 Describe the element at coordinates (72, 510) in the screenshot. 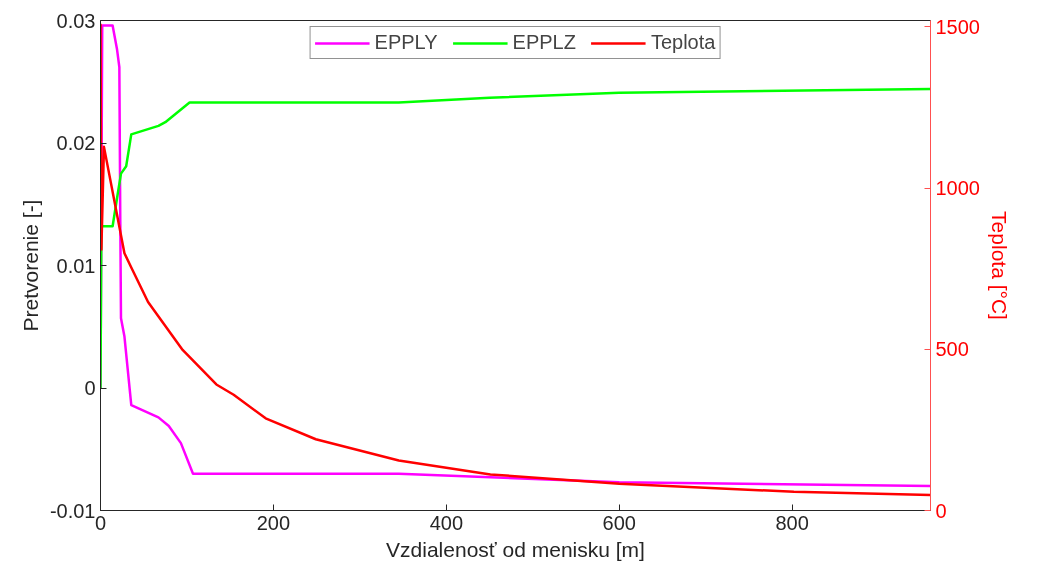

I see `y-tick-label: -0.01` at that location.